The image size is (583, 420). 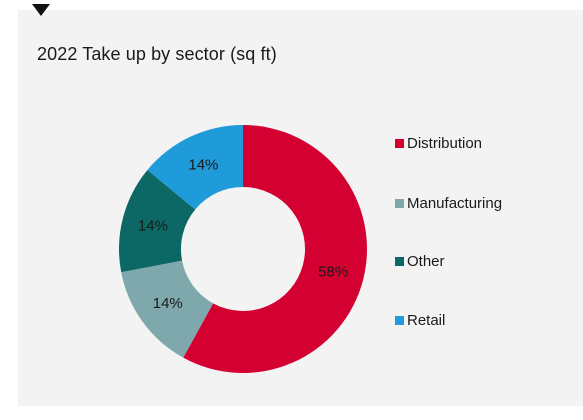 I want to click on legend-item-manufacturing: Manufacturing, so click(x=448, y=203).